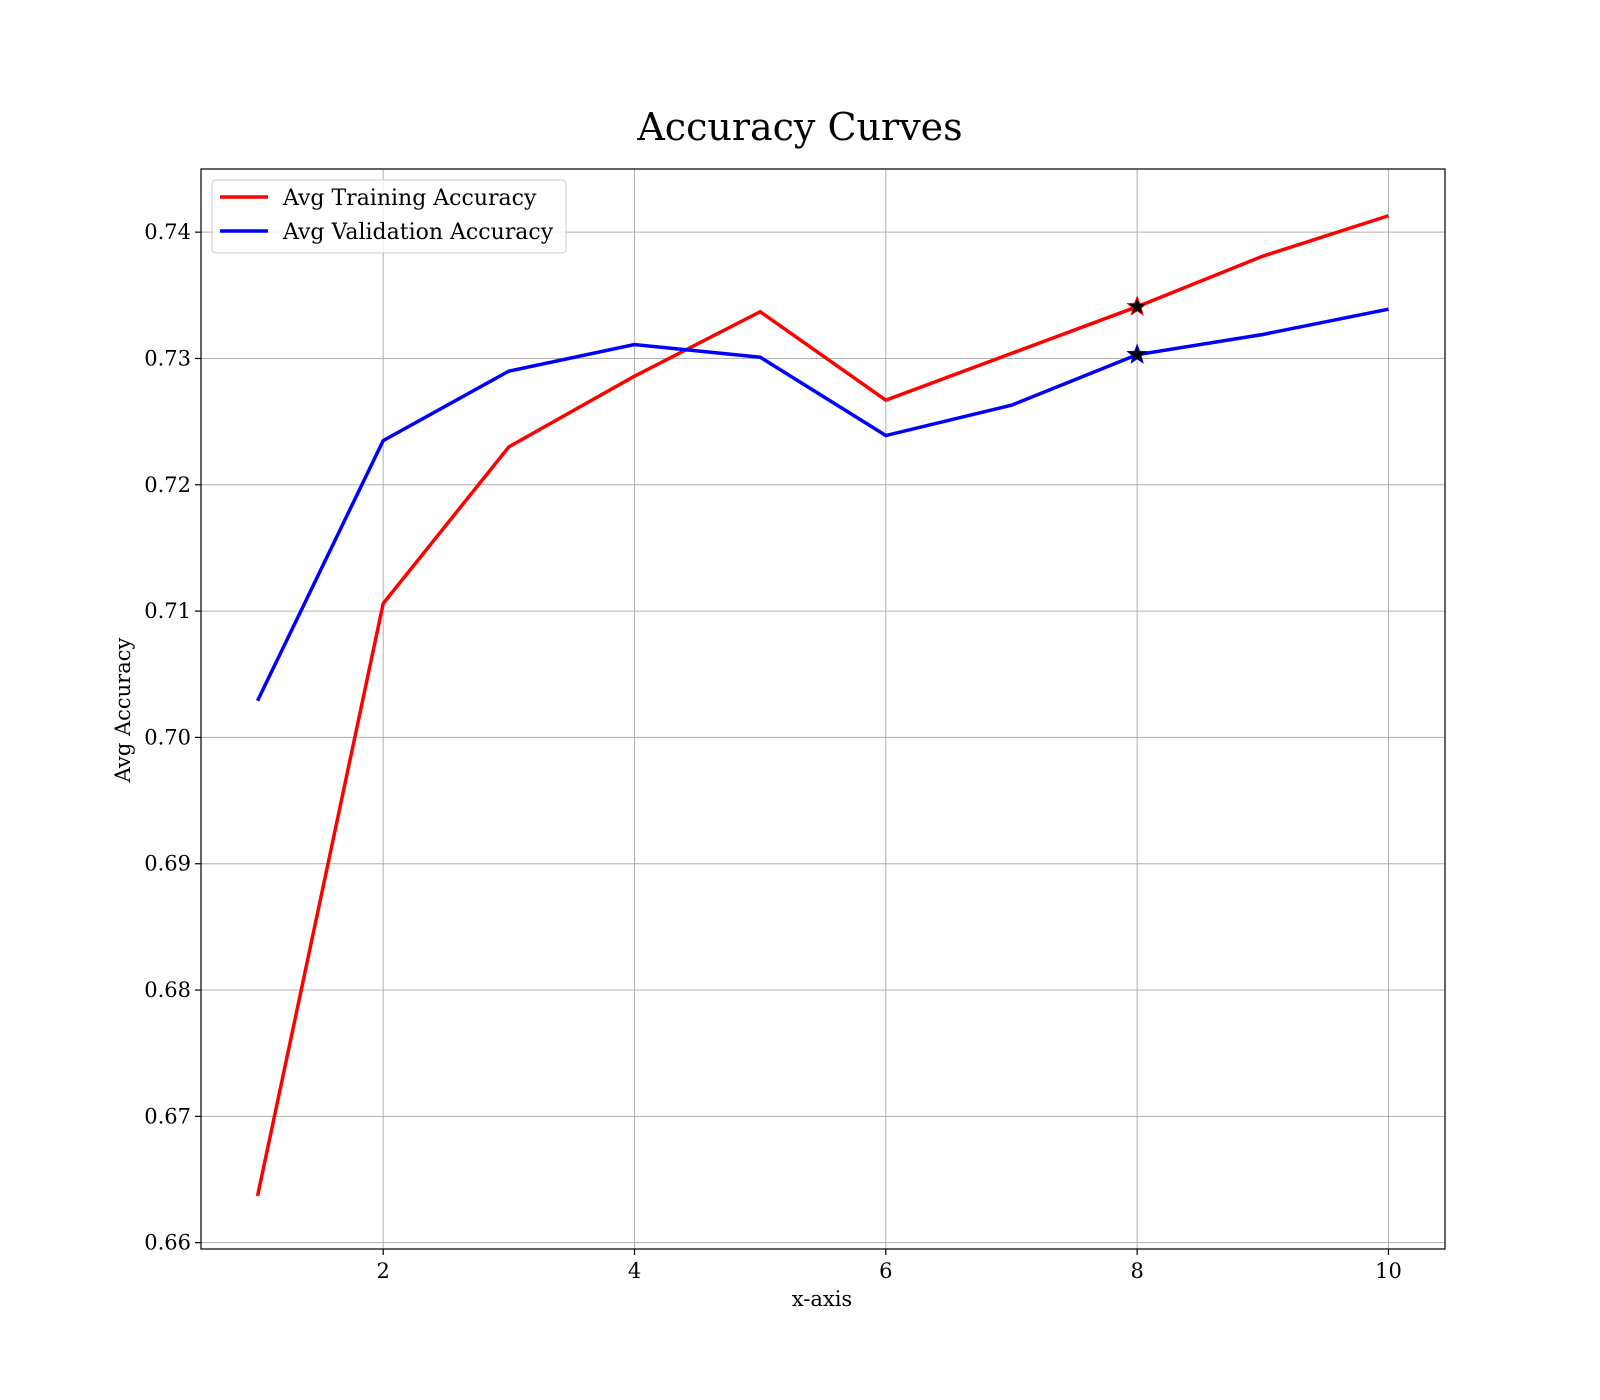  I want to click on legend-box, so click(389, 216).